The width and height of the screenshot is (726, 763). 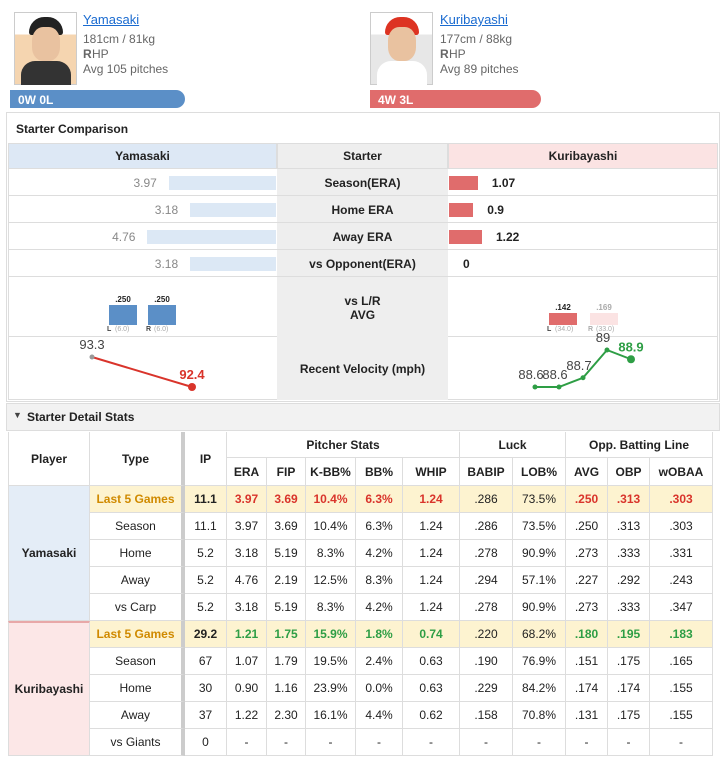 I want to click on right-value: 0.9, so click(x=495, y=210).